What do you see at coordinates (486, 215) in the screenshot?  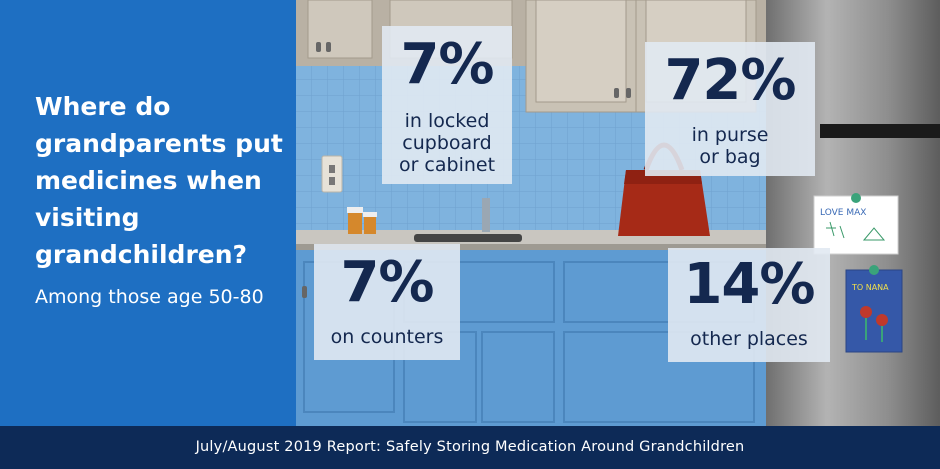 I see `faucet` at bounding box center [486, 215].